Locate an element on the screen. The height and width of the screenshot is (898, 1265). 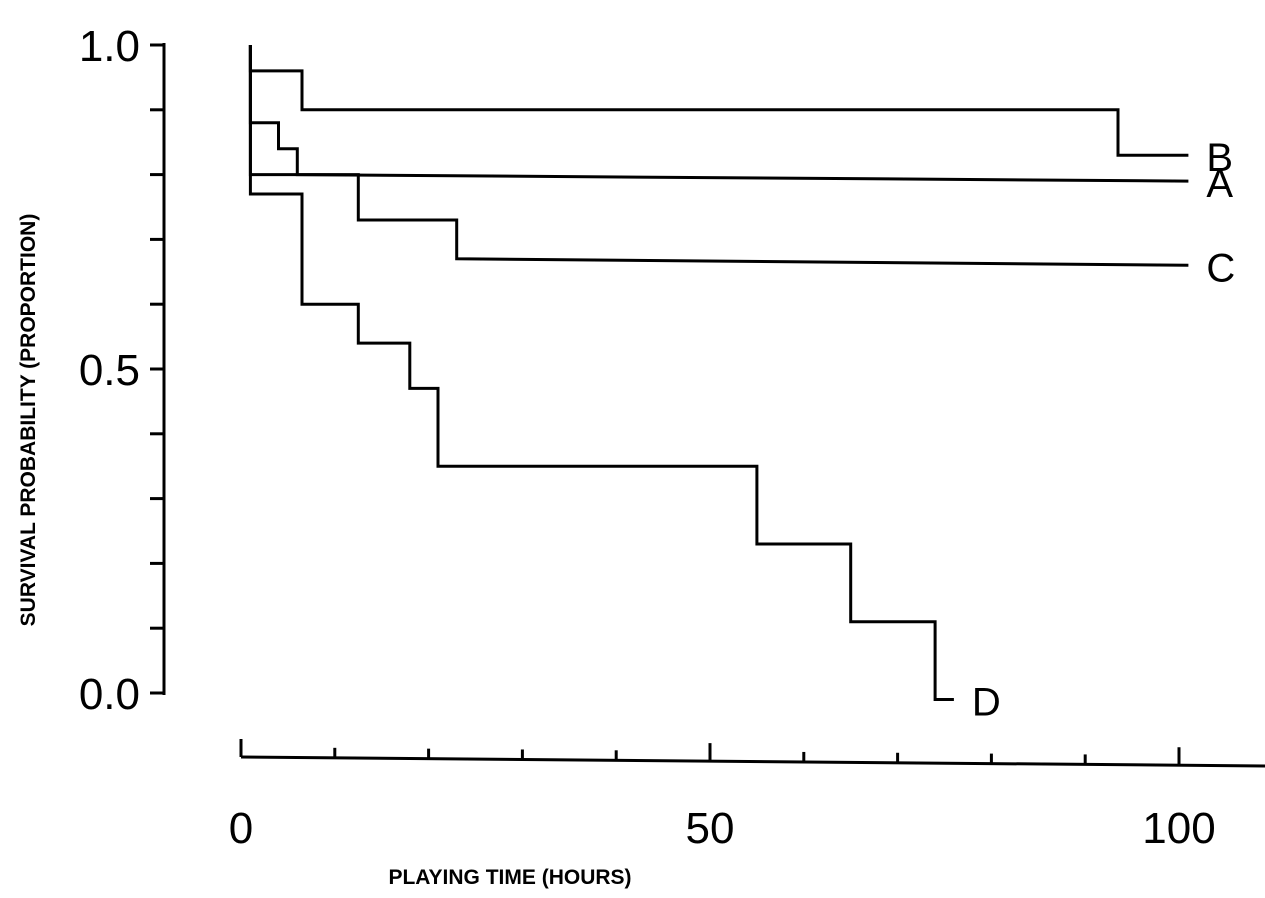
x-axis: 0 50 100 is located at coordinates (747, 796).